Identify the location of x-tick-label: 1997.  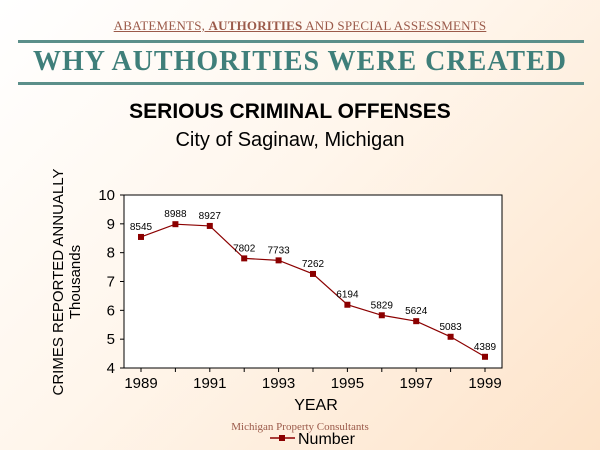
(416, 383).